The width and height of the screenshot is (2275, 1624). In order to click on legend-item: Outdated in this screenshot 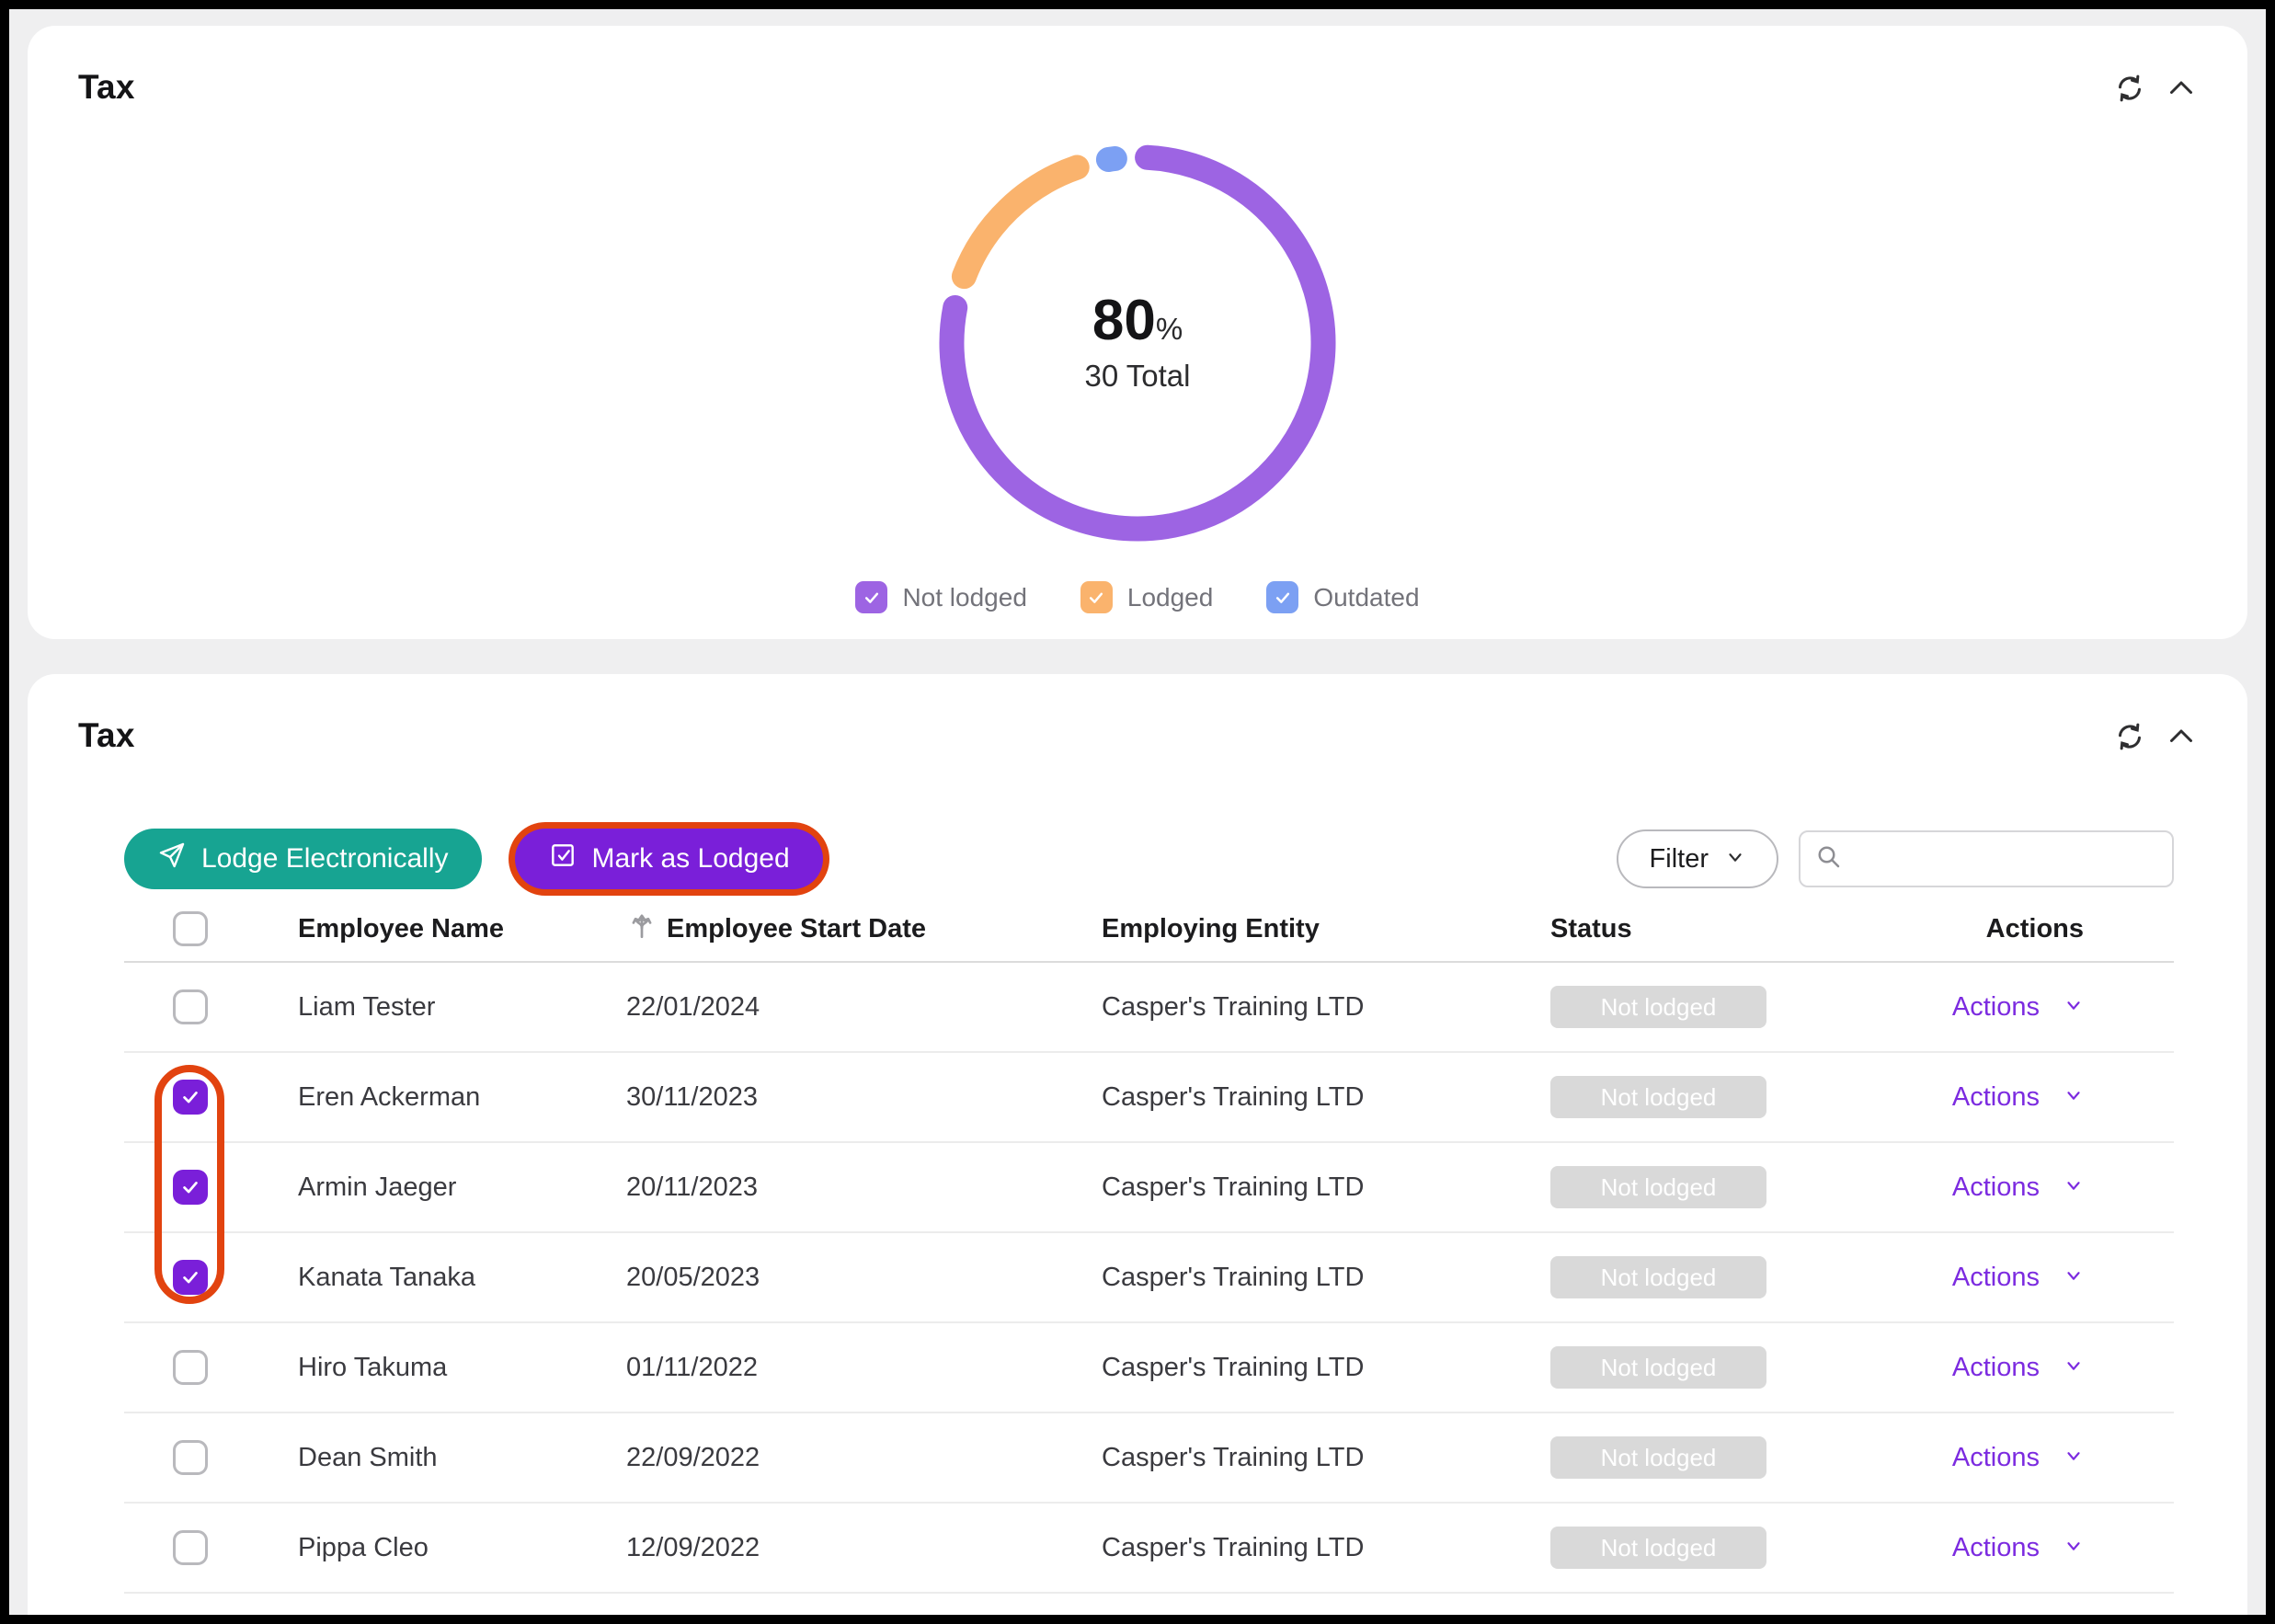, I will do `click(1343, 597)`.